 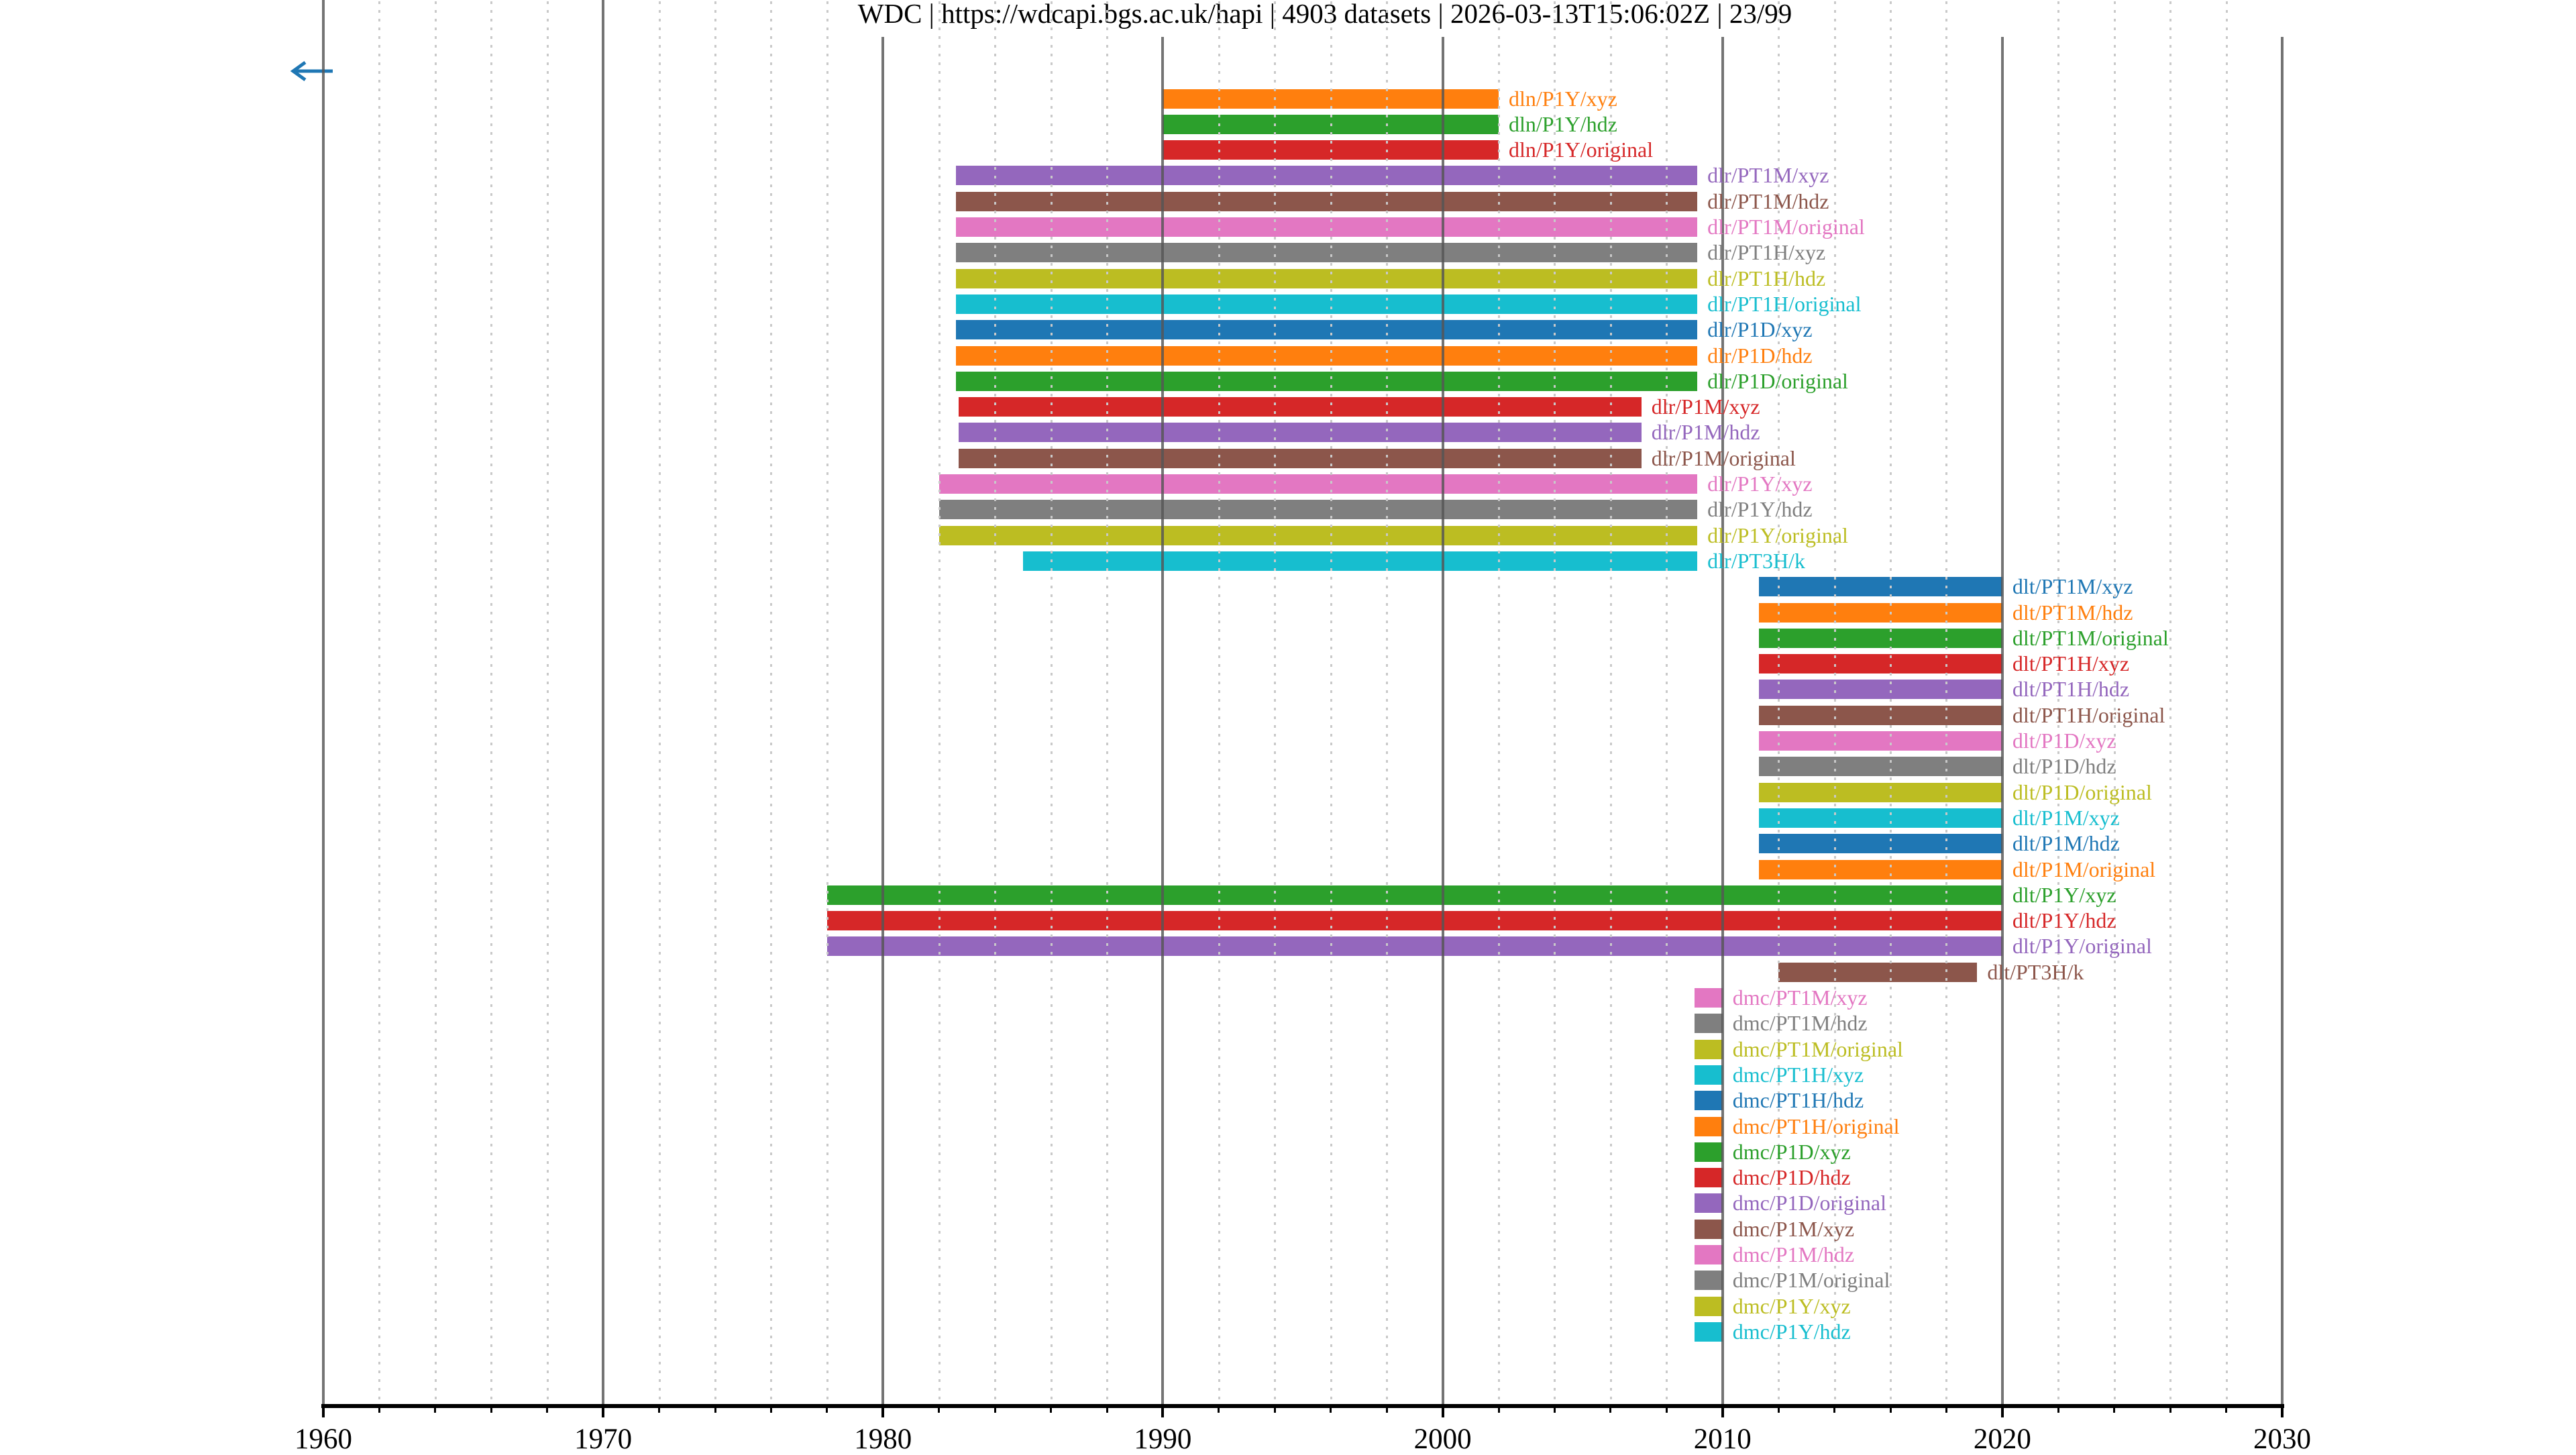 What do you see at coordinates (2064, 920) in the screenshot?
I see `dataset-label: dlt/P1Y/hdz` at bounding box center [2064, 920].